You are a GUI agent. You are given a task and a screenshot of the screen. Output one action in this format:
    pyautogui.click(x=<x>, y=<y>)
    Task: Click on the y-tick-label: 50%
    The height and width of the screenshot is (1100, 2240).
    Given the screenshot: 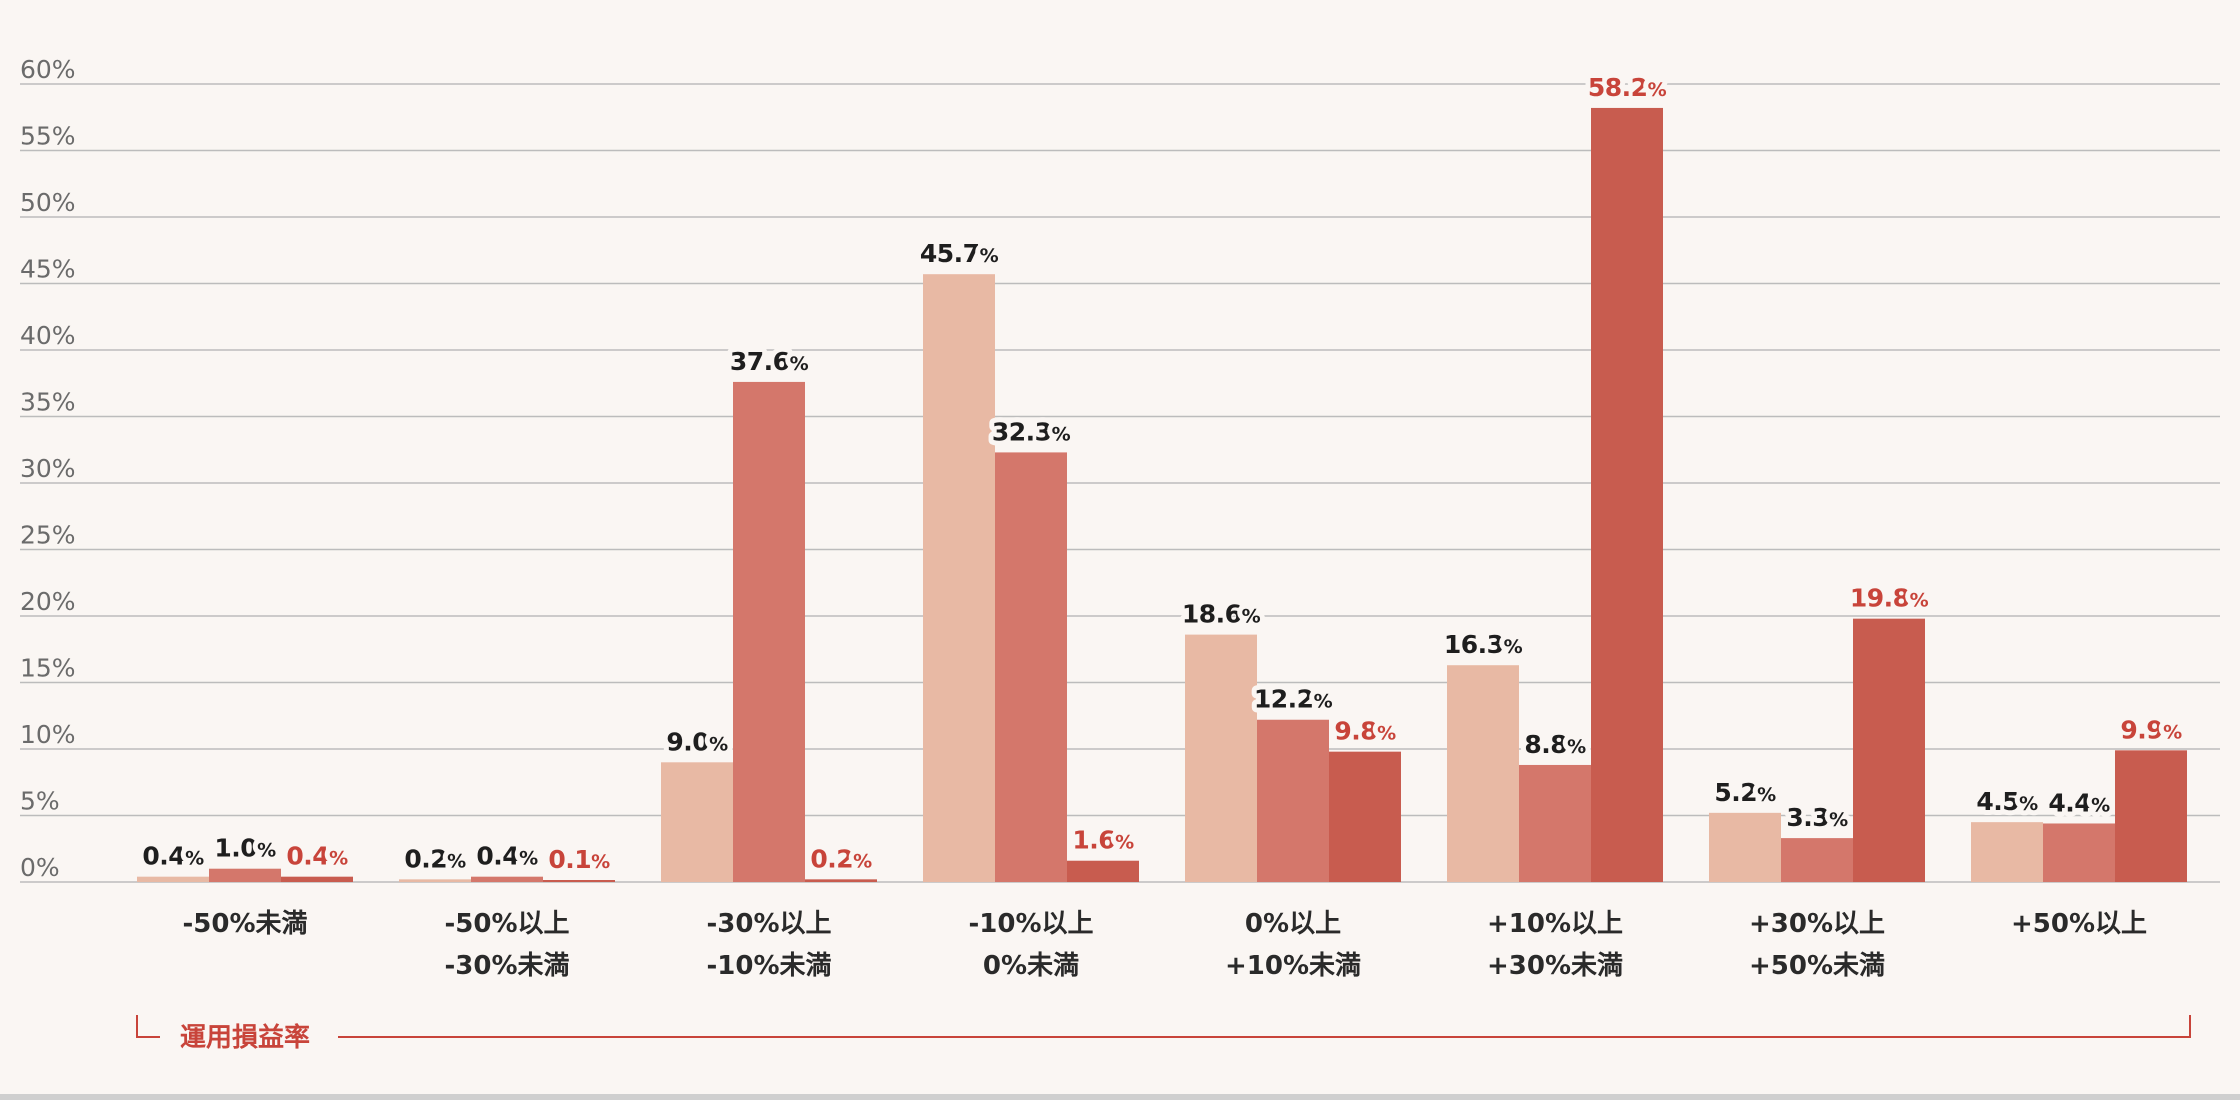 What is the action you would take?
    pyautogui.click(x=48, y=202)
    